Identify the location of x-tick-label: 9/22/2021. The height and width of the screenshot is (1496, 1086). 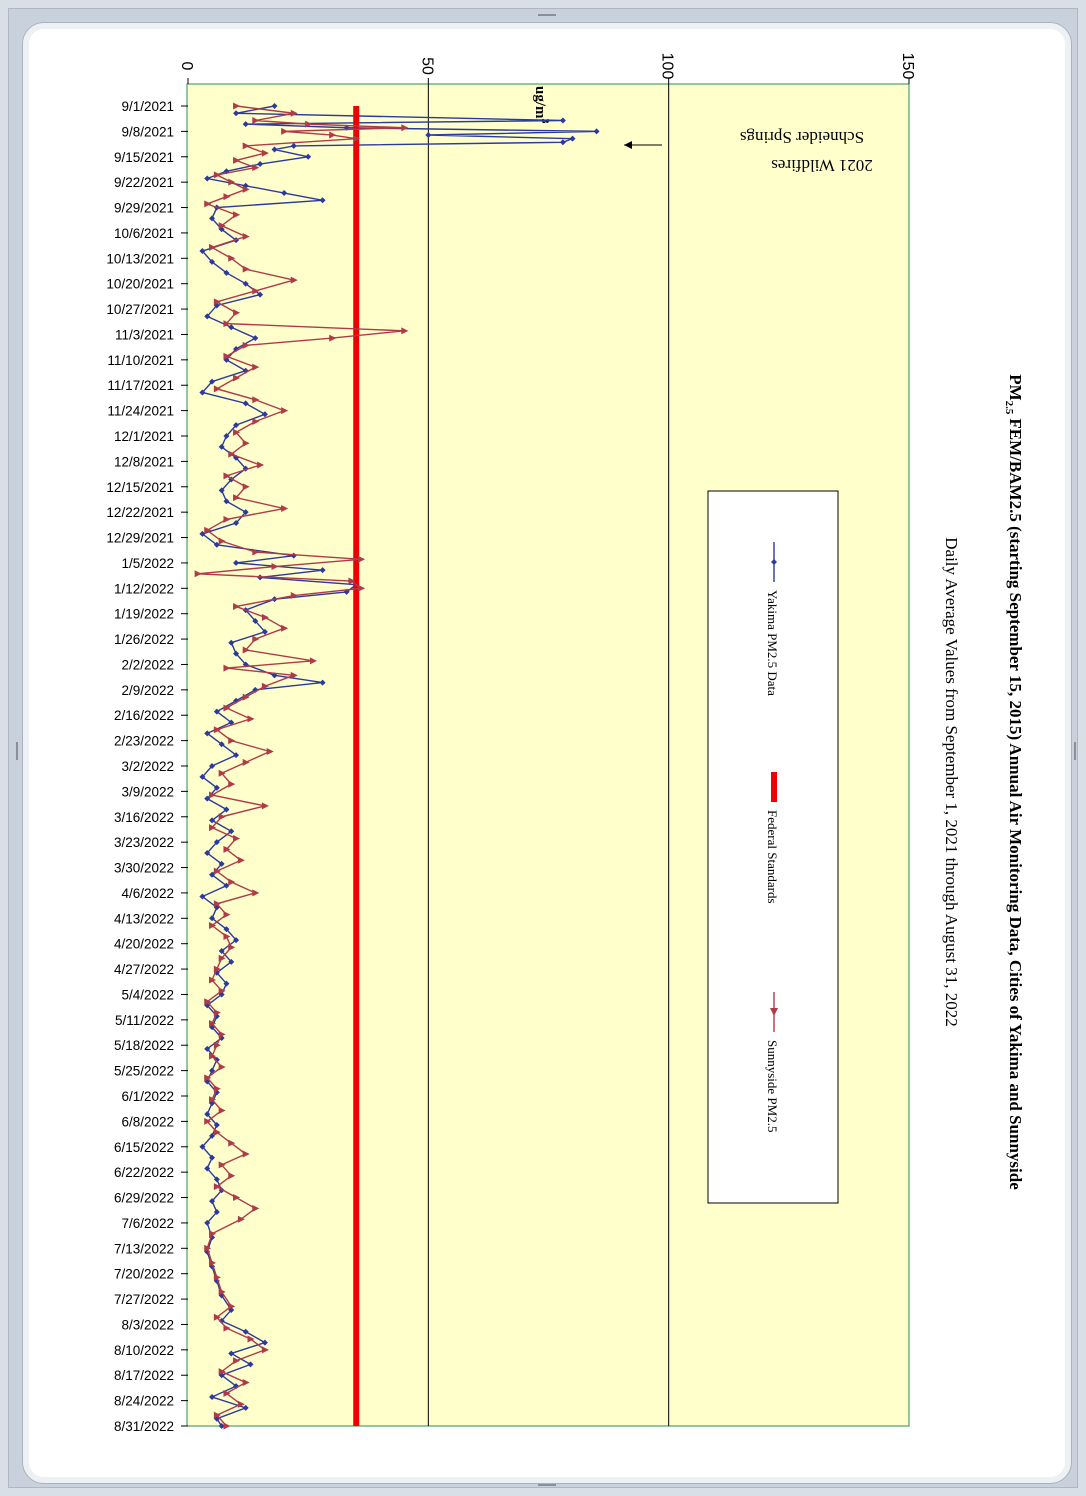
(144, 182).